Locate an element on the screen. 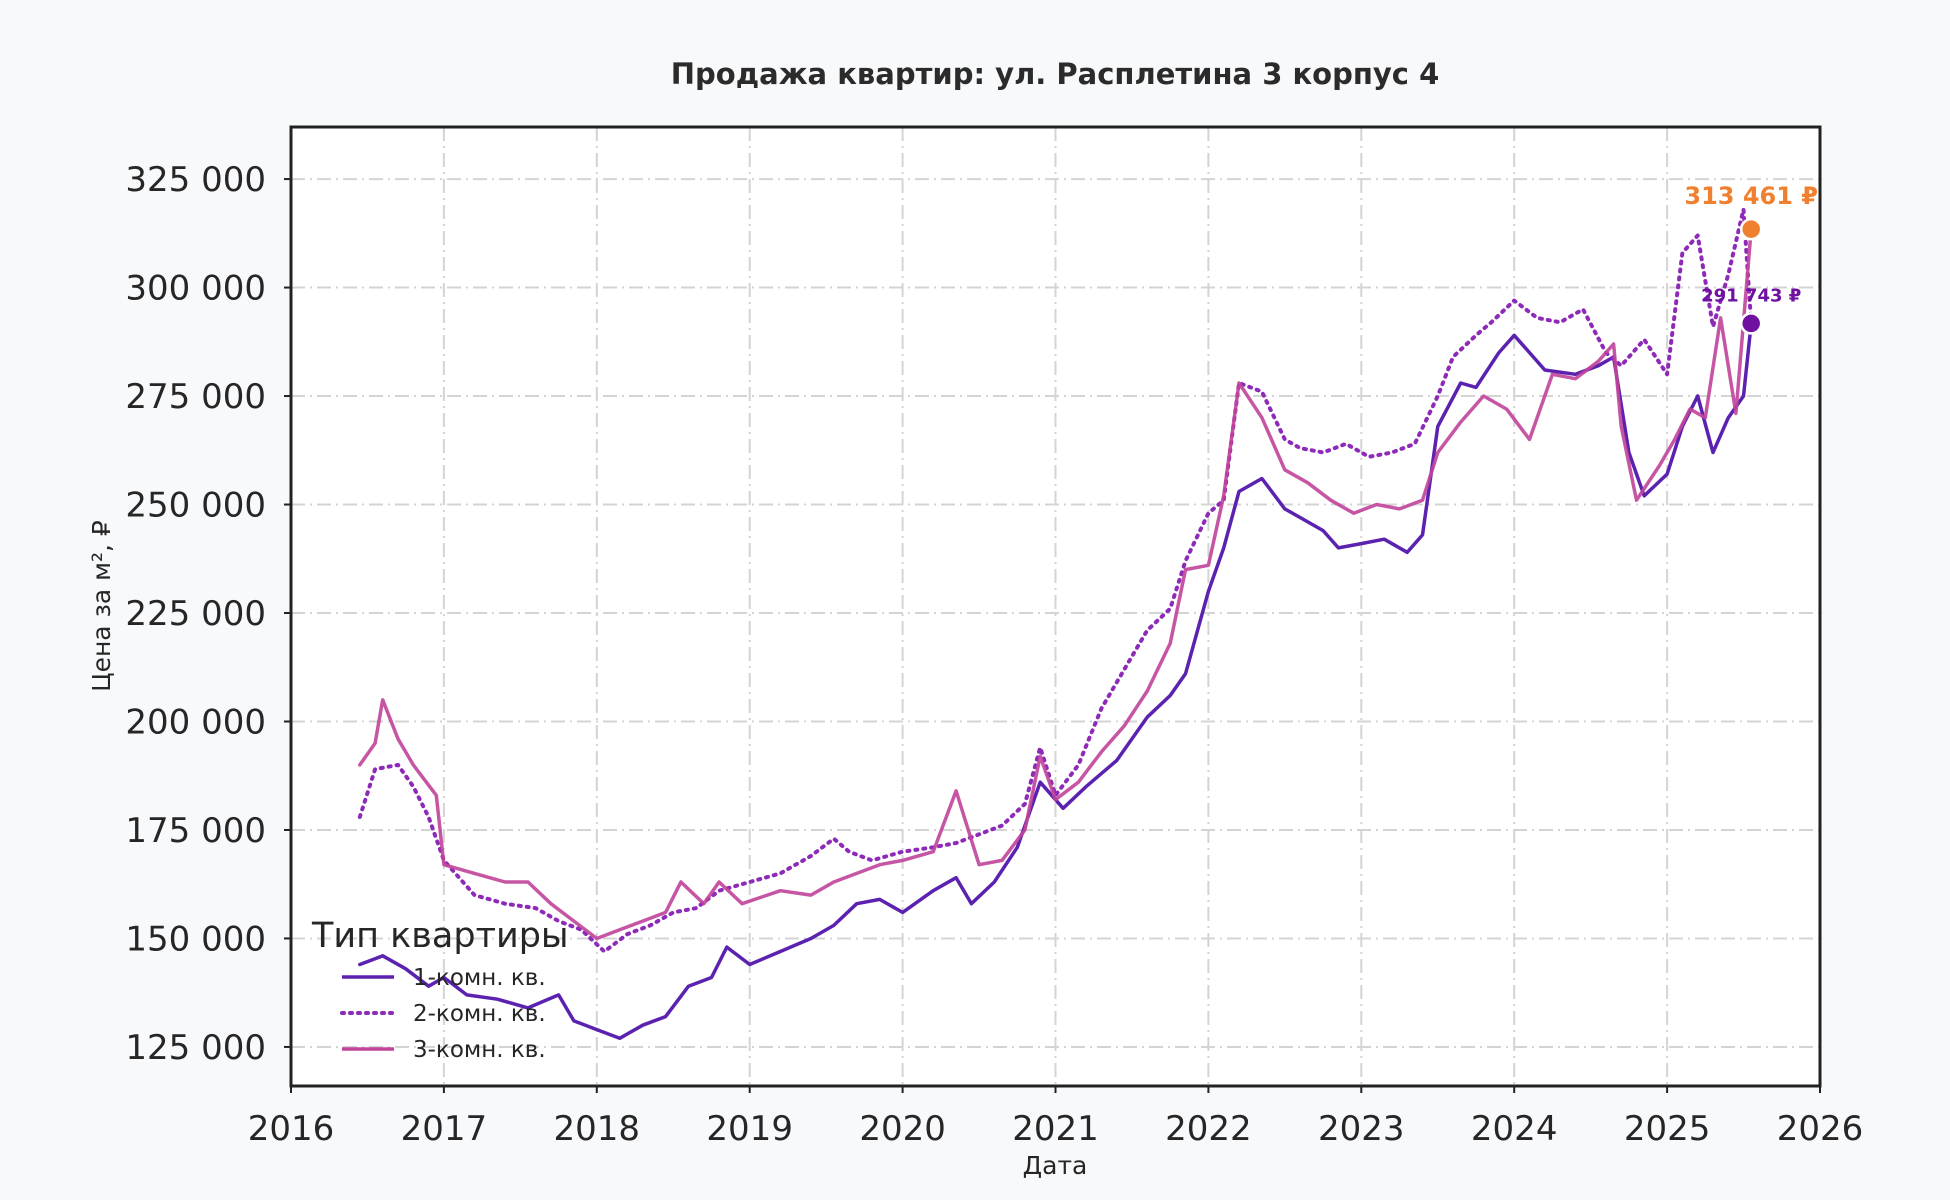 This screenshot has width=1950, height=1200. x-tick-label: 2024 is located at coordinates (1514, 1129).